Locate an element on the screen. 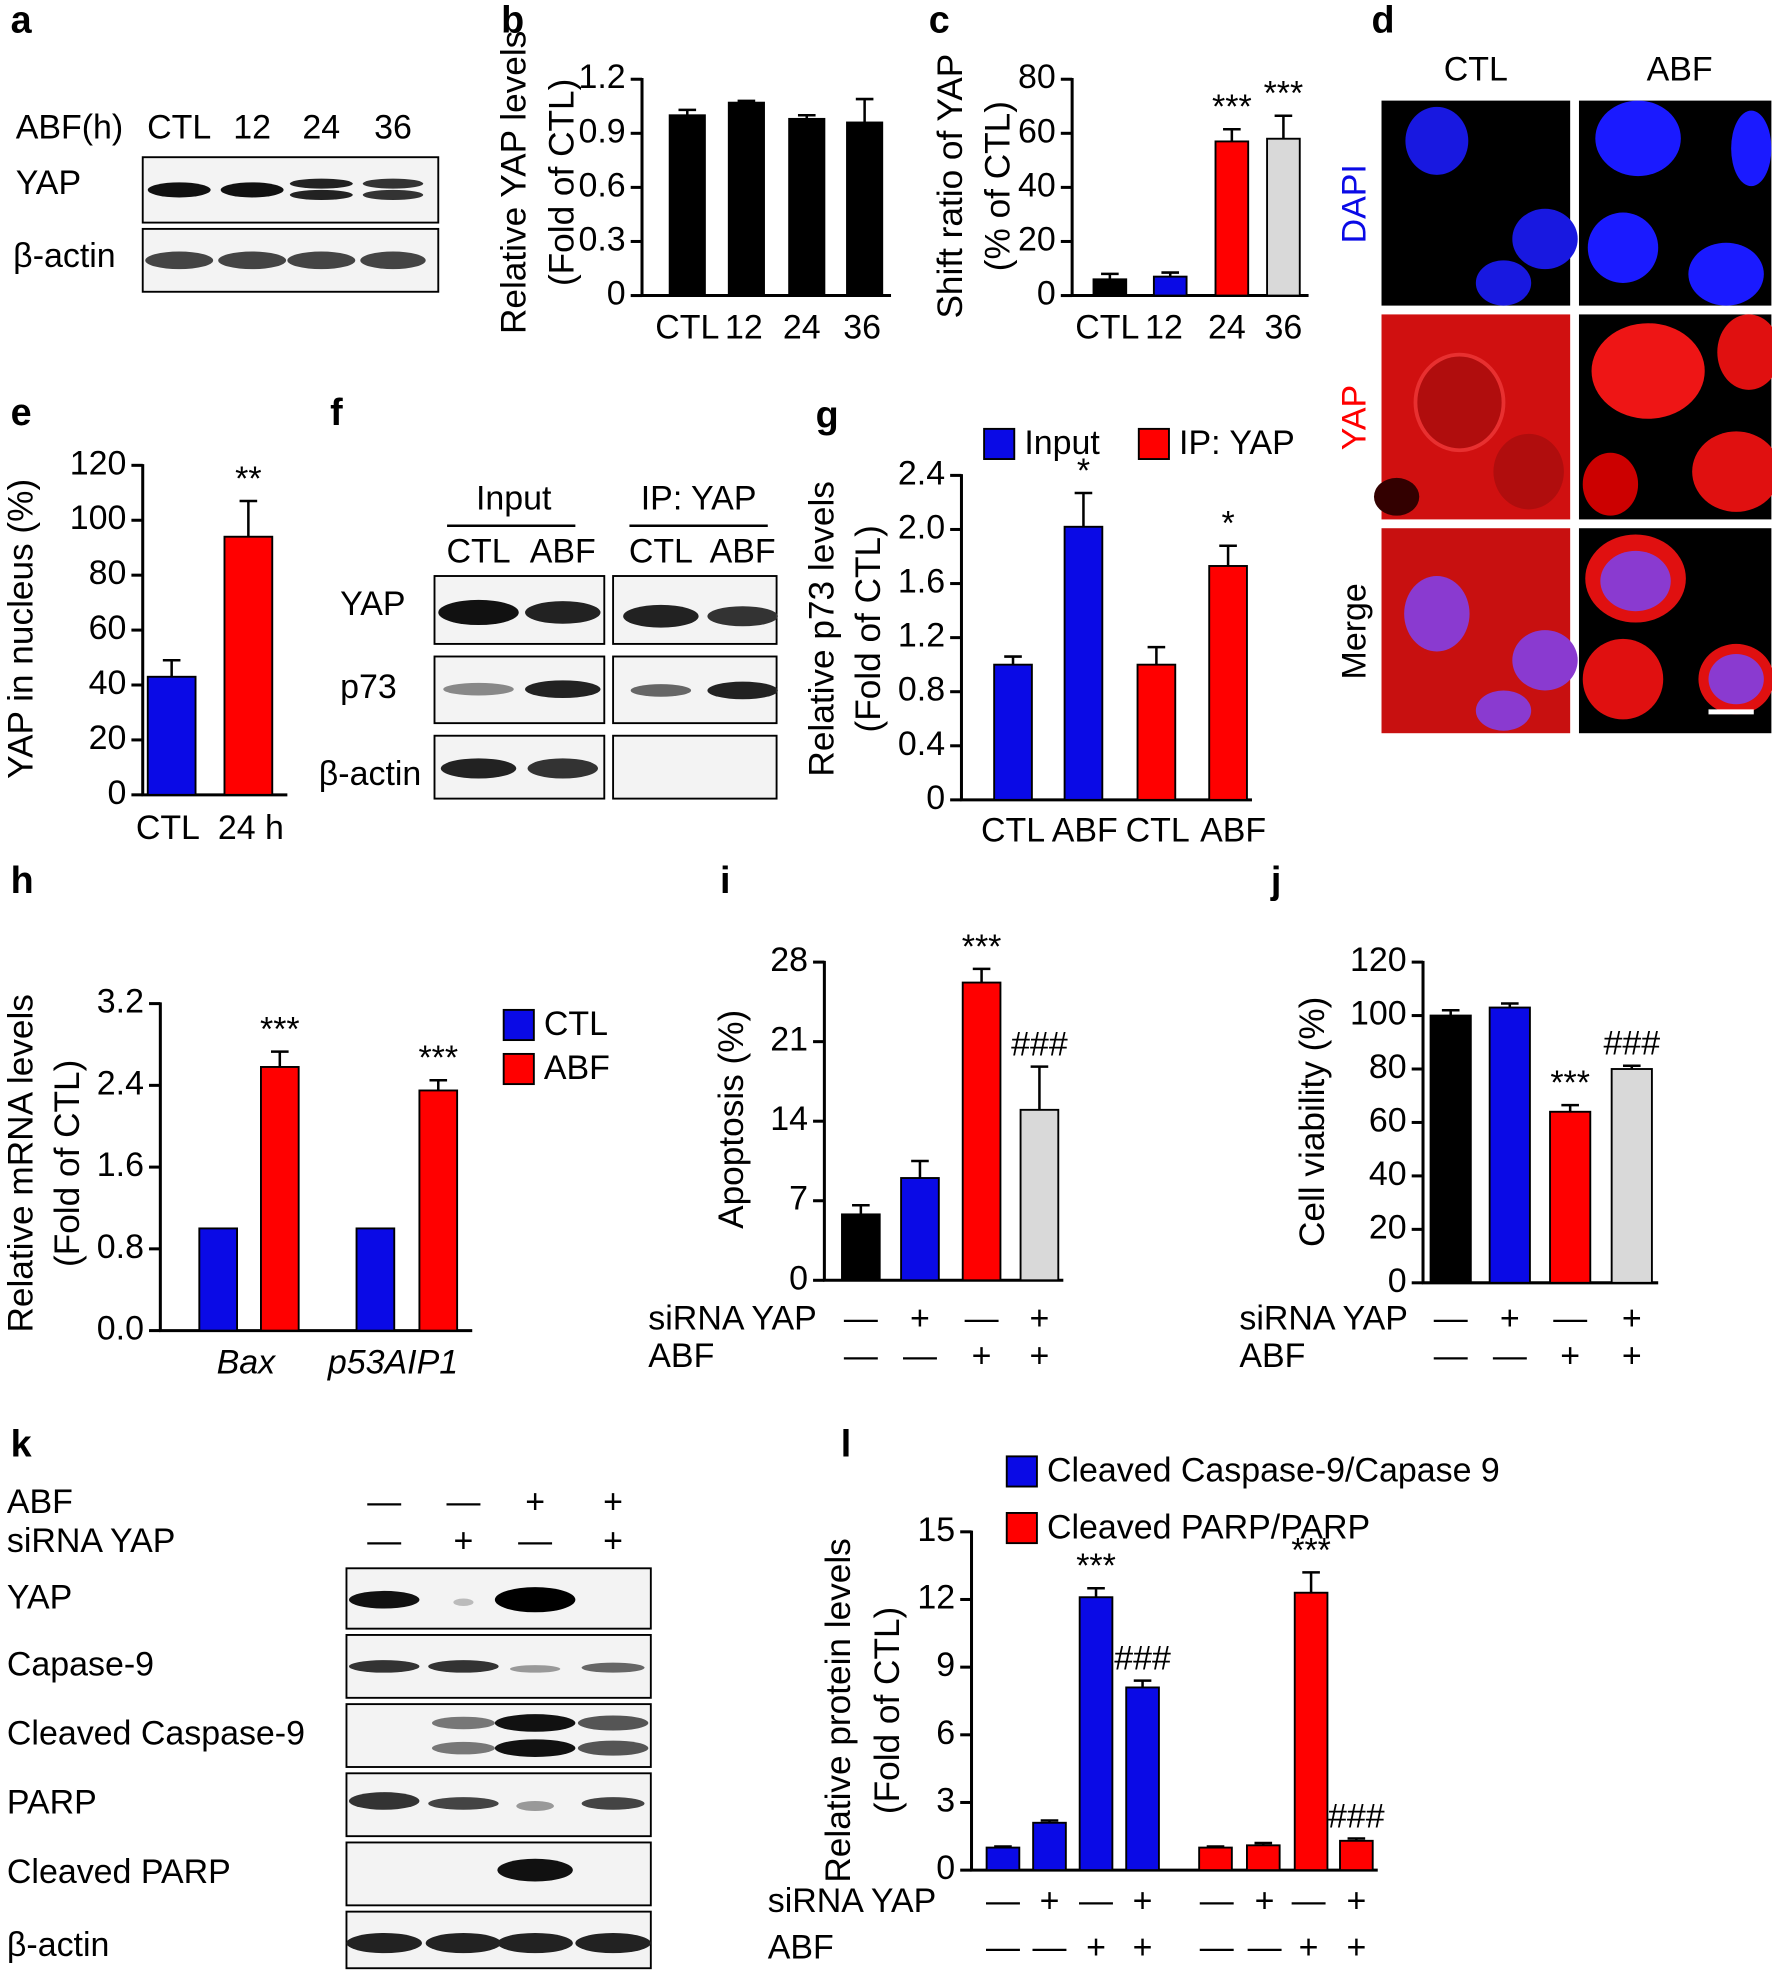  y-tick-label: 2.4 is located at coordinates (921, 473).